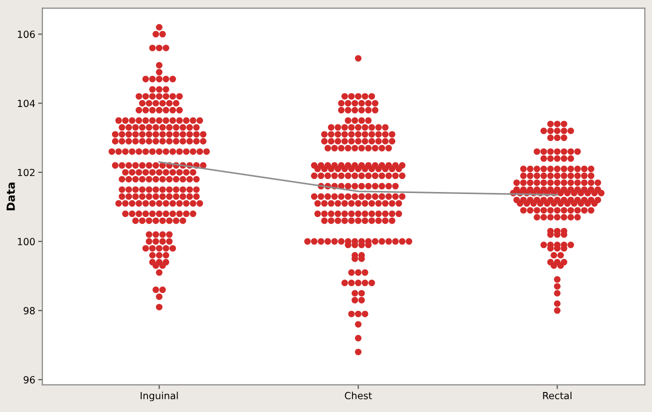 The width and height of the screenshot is (652, 412). Describe the element at coordinates (557, 396) in the screenshot. I see `x-tick-label: Rectal` at that location.